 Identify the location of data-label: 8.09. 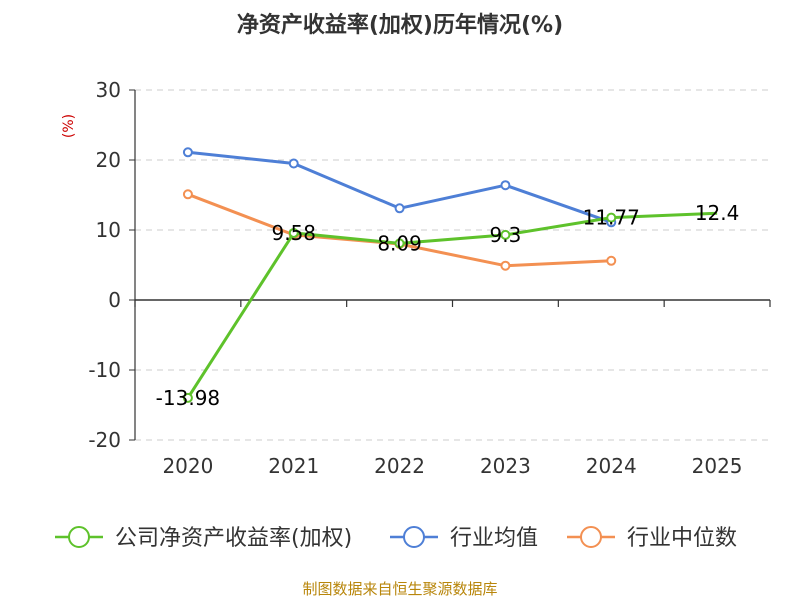
(399, 243).